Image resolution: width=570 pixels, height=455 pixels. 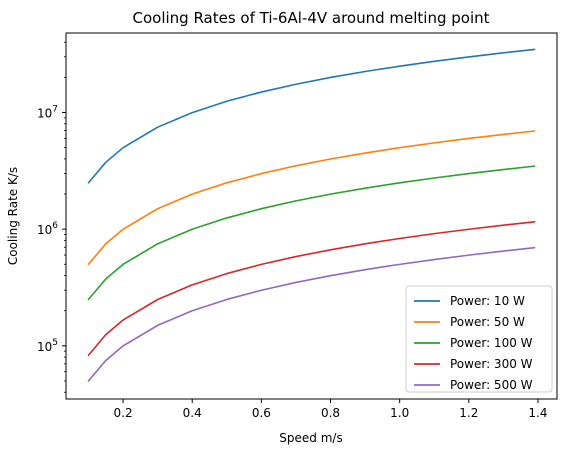 What do you see at coordinates (13, 216) in the screenshot?
I see `y-axis-label: Cooling Rate K/s` at bounding box center [13, 216].